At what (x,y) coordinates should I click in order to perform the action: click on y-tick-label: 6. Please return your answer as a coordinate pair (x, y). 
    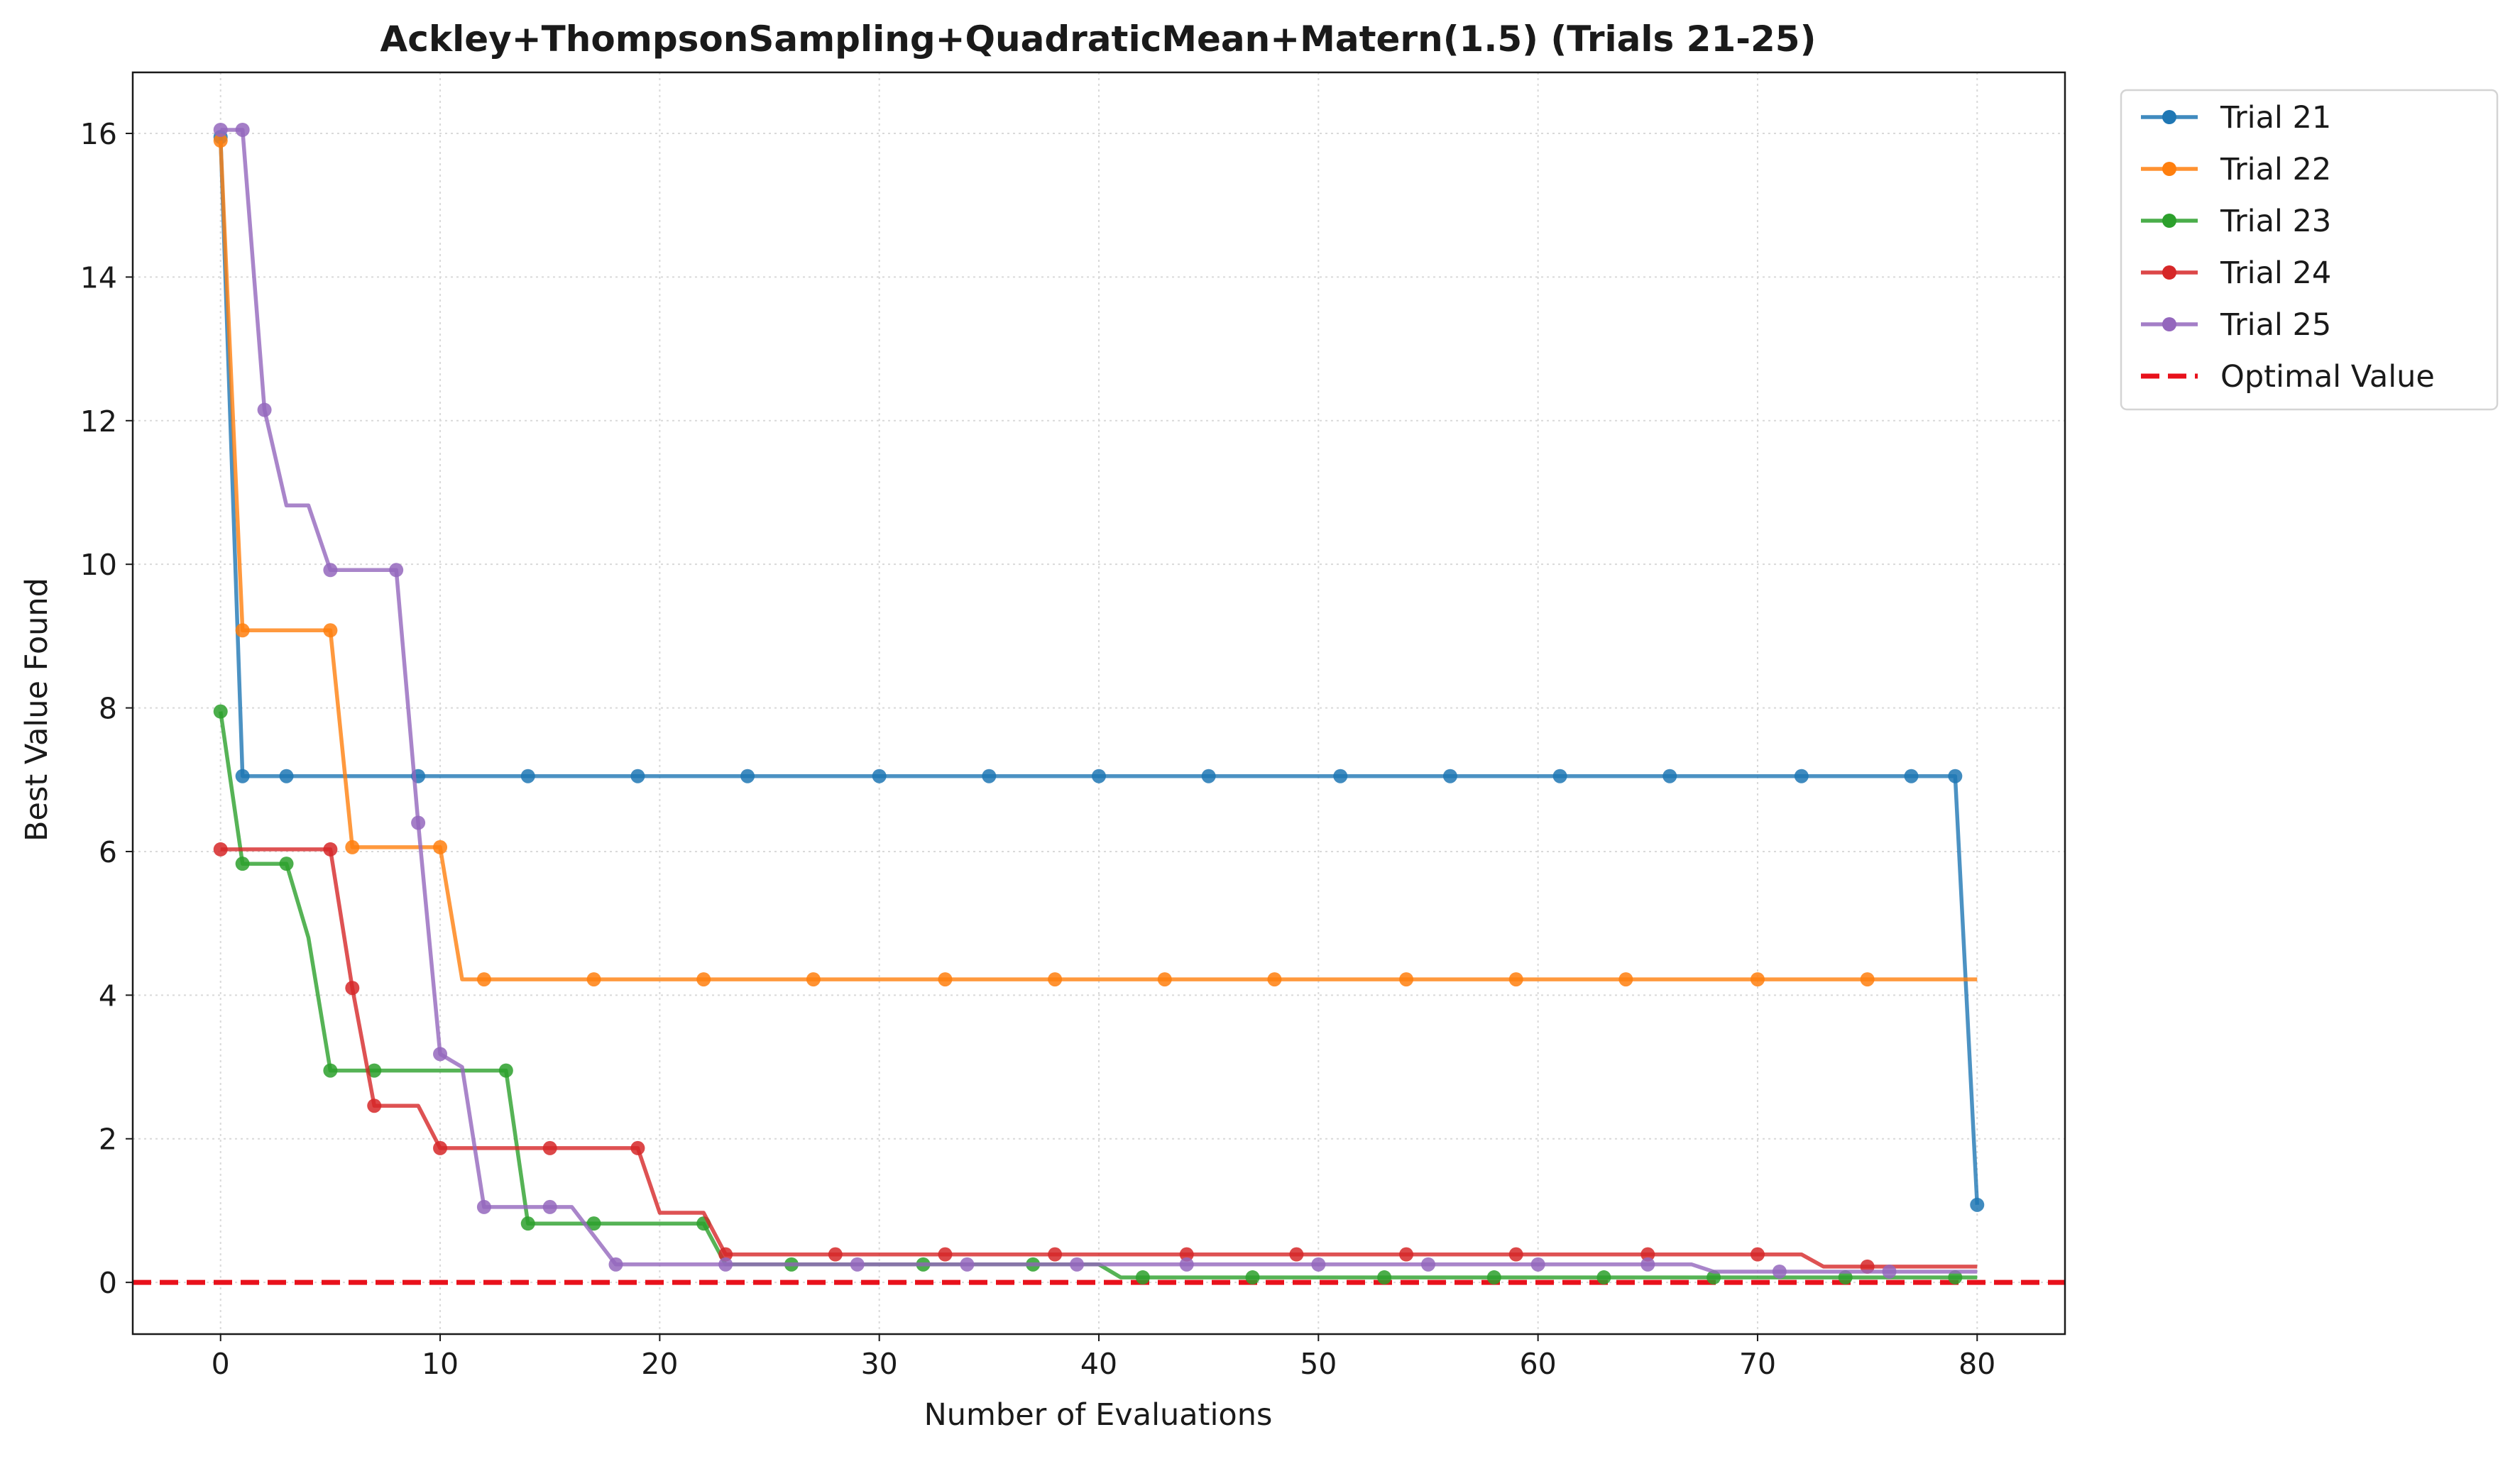
    Looking at the image, I should click on (108, 852).